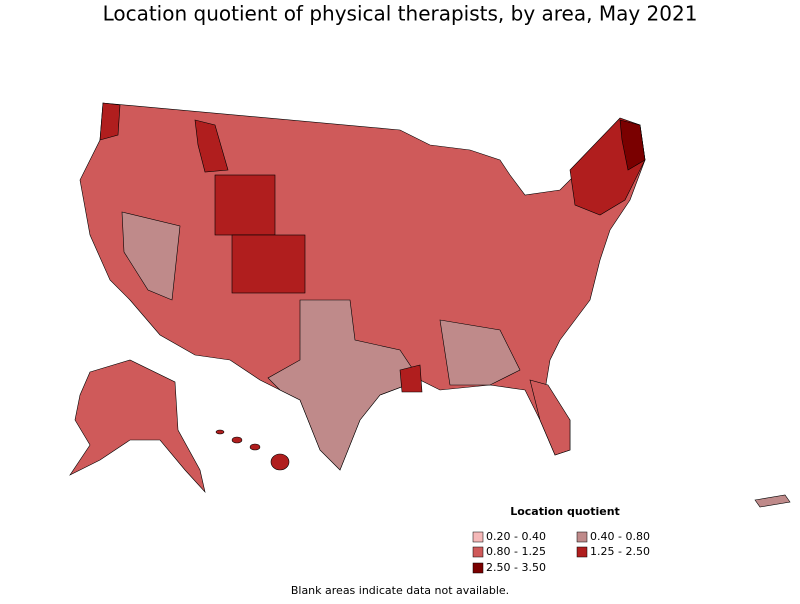 The height and width of the screenshot is (604, 800). Describe the element at coordinates (565, 511) in the screenshot. I see `legend-title: Location quotient` at that location.